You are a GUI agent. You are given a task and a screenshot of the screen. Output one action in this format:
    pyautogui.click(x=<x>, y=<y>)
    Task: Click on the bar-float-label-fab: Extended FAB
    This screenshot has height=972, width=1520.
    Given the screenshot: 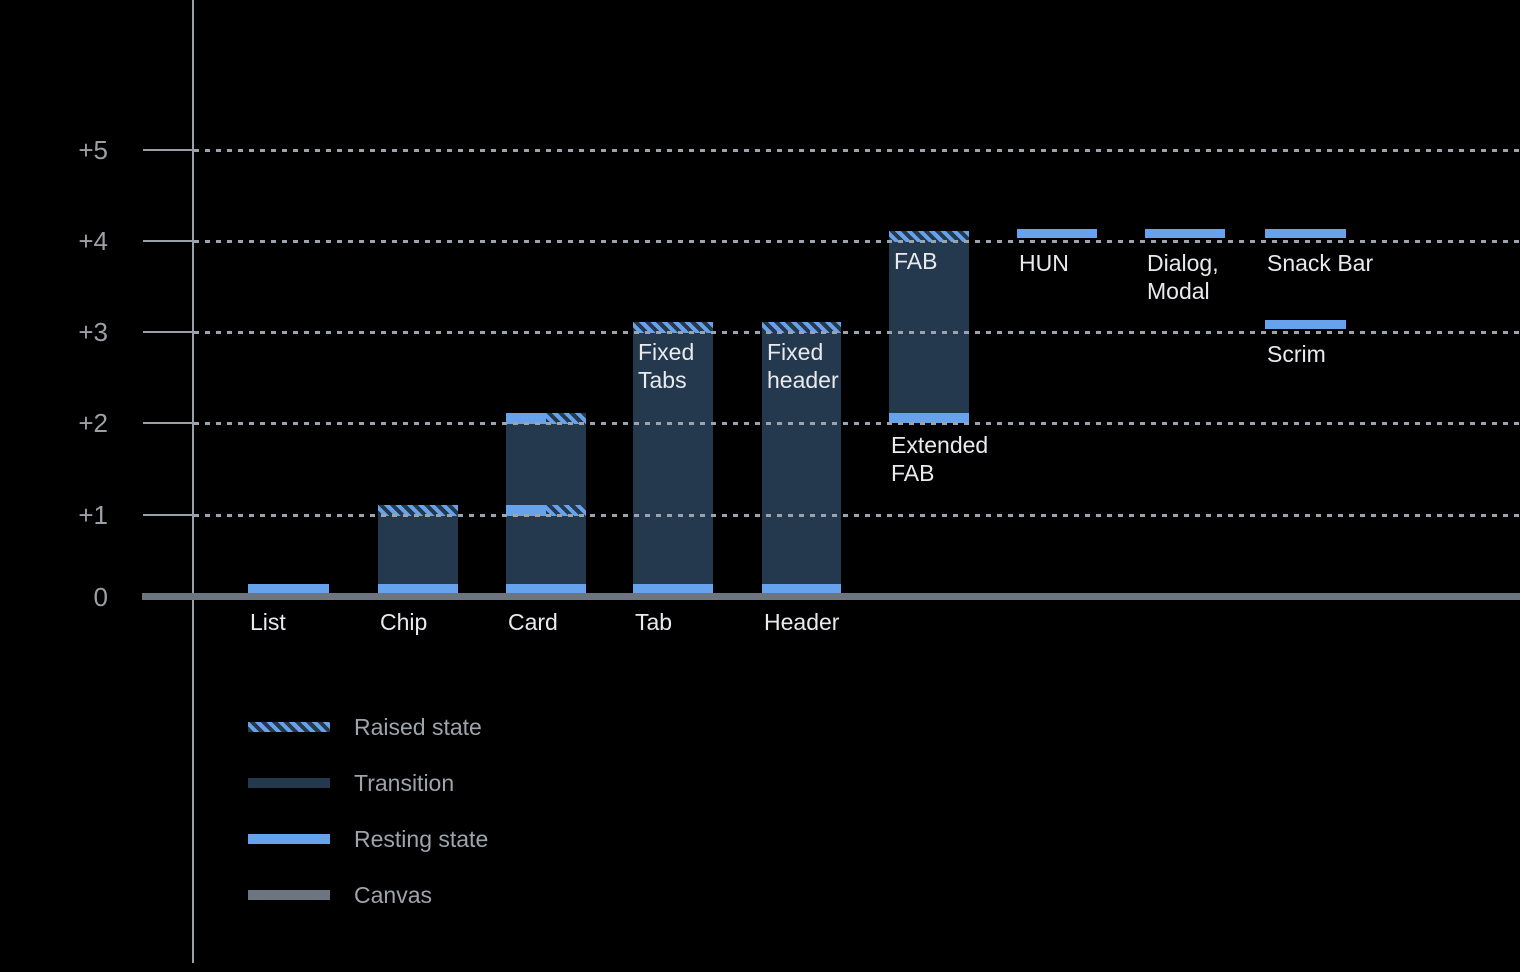 What is the action you would take?
    pyautogui.click(x=939, y=459)
    